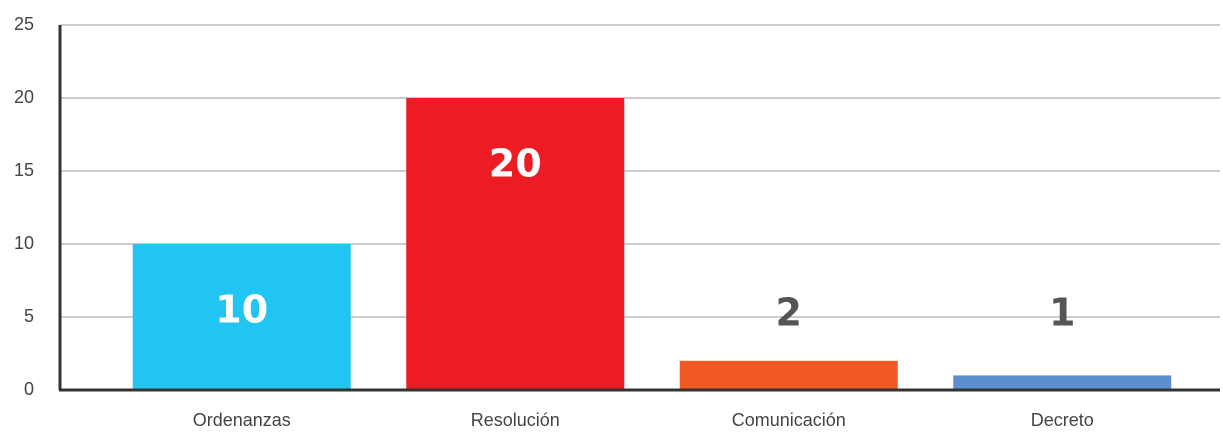  What do you see at coordinates (24, 97) in the screenshot?
I see `y-tick-label: 20` at bounding box center [24, 97].